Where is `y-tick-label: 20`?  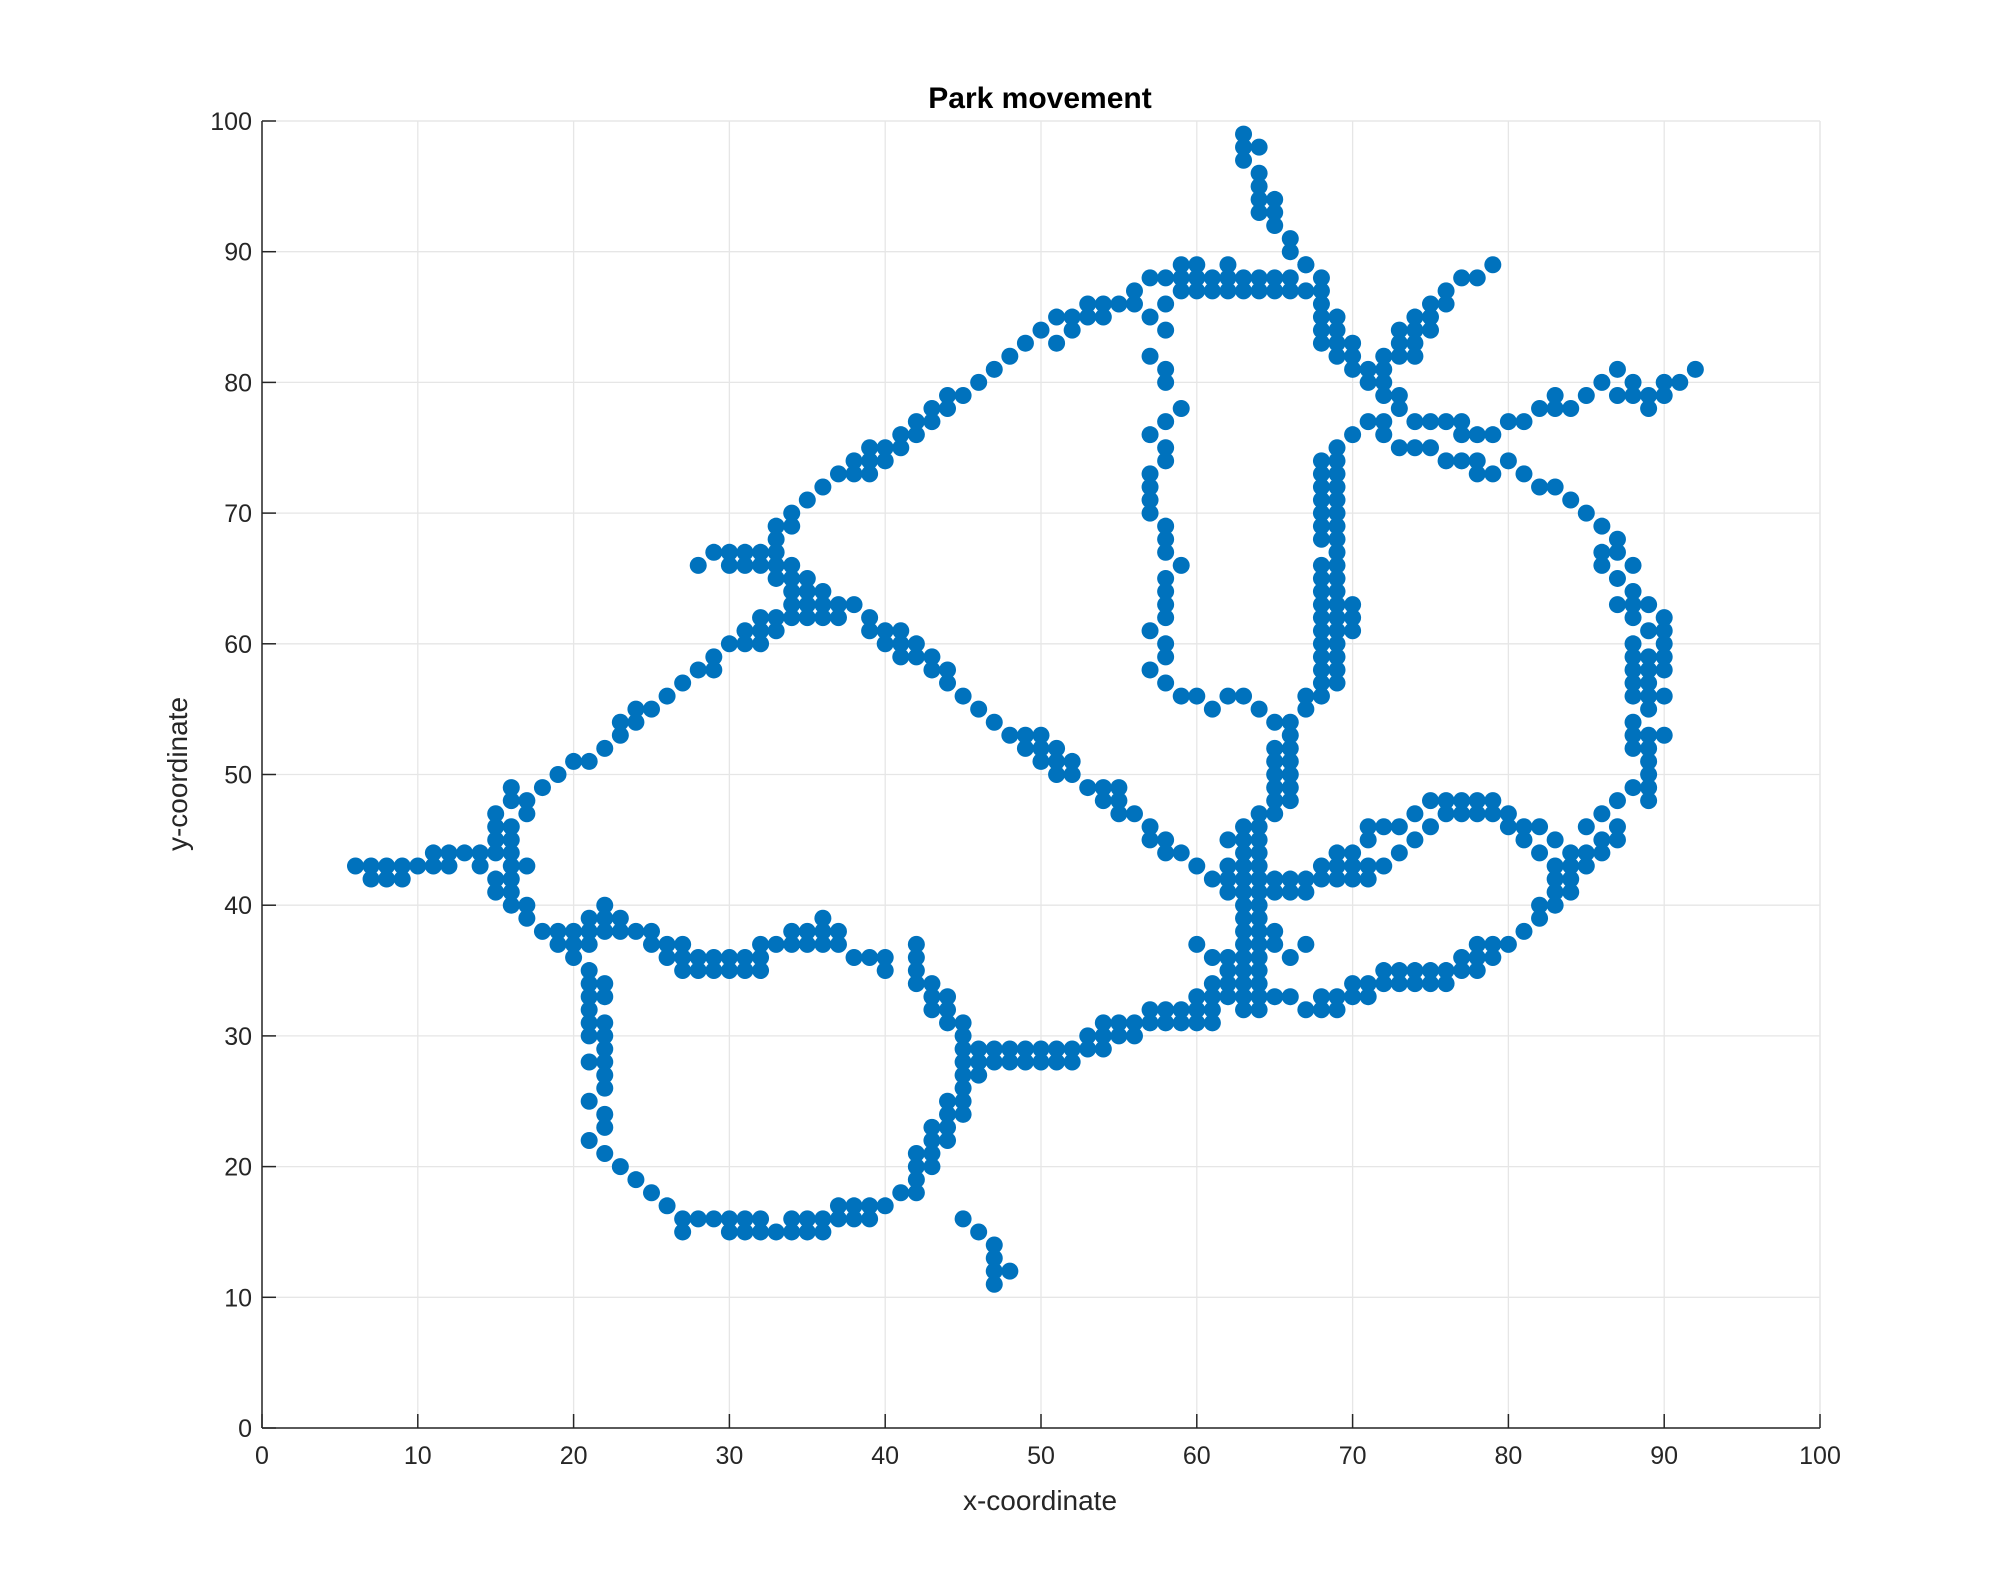 y-tick-label: 20 is located at coordinates (238, 1168).